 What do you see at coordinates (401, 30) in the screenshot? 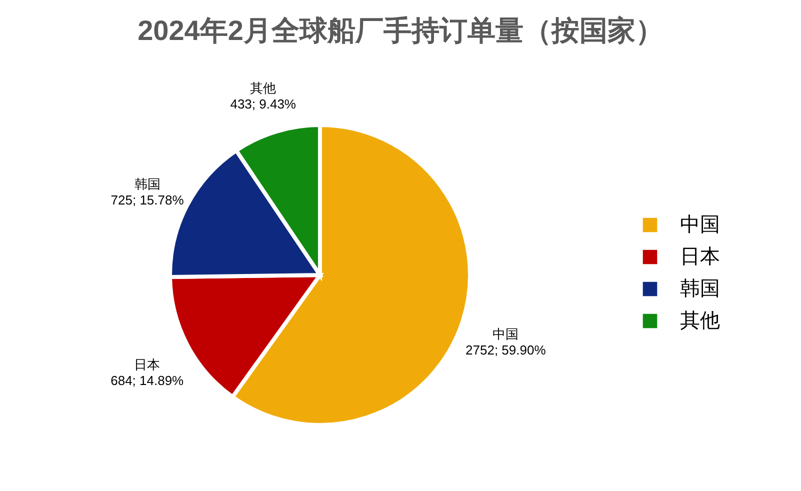
I see `chart-title: 2024年2月全球船厂手持订单量（按国家）` at bounding box center [401, 30].